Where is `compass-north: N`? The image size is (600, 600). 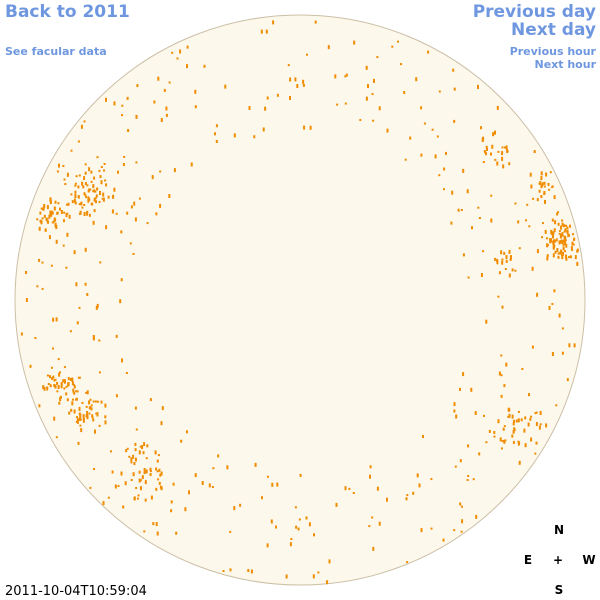 compass-north: N is located at coordinates (559, 530).